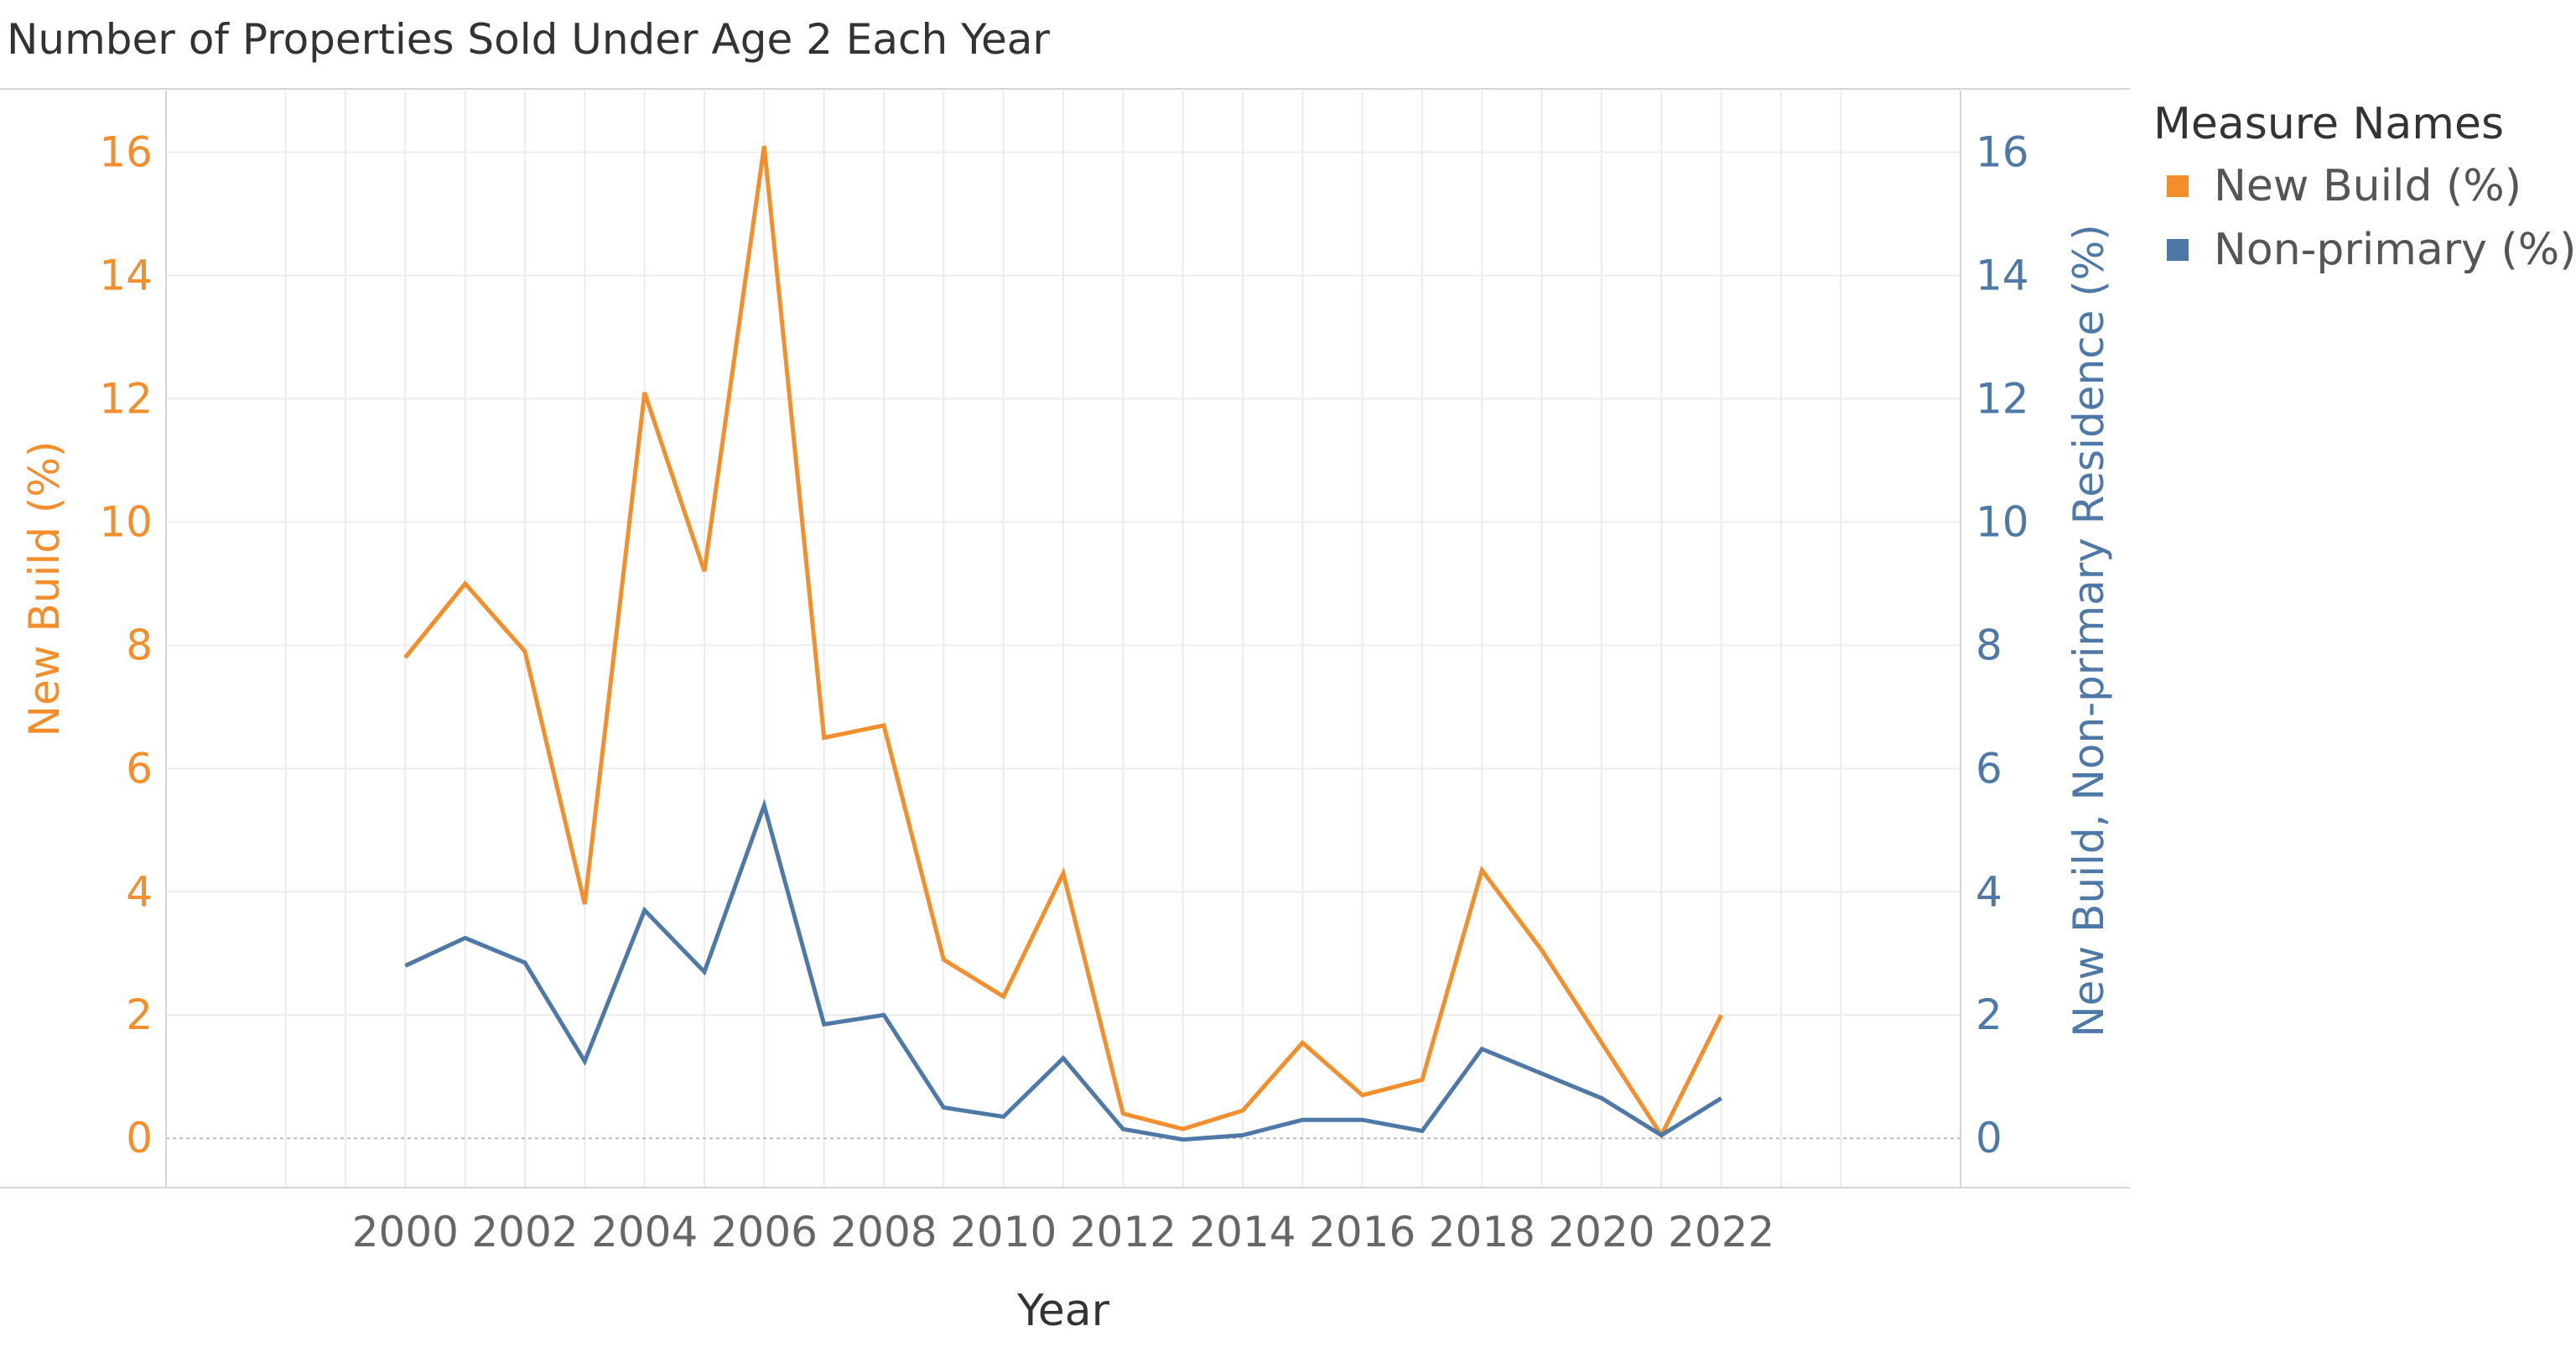  I want to click on x-tick-label: 2012, so click(1123, 1232).